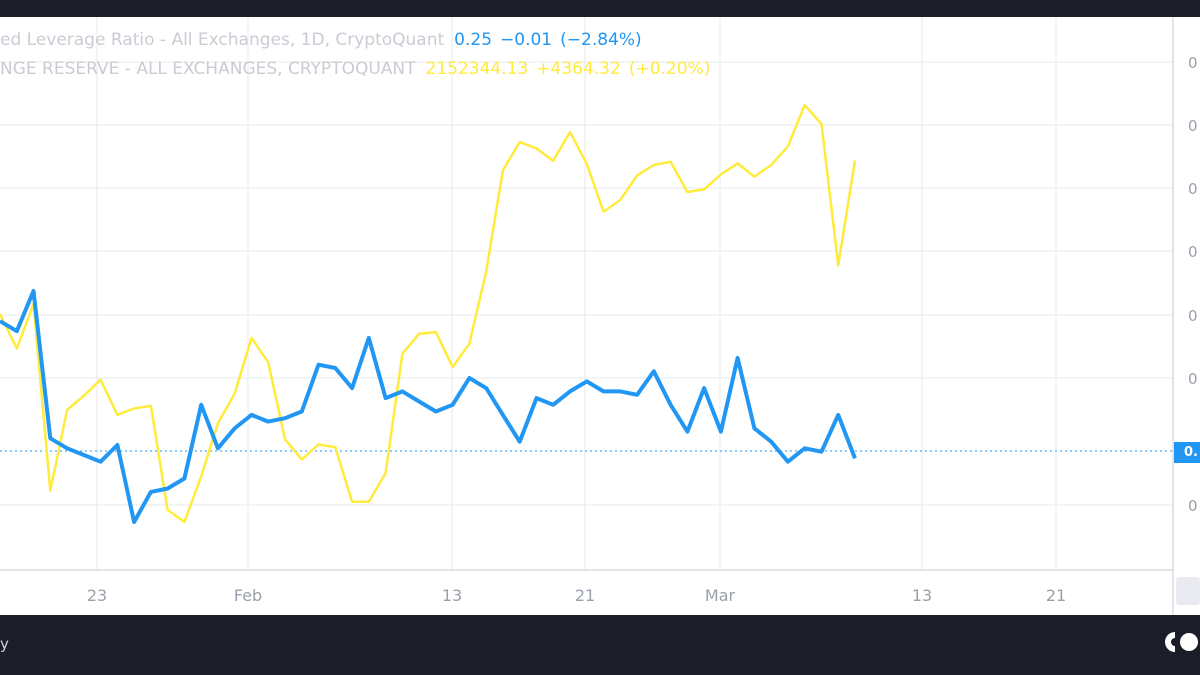 This screenshot has width=1200, height=675. What do you see at coordinates (97, 595) in the screenshot?
I see `x-tick-label: 23` at bounding box center [97, 595].